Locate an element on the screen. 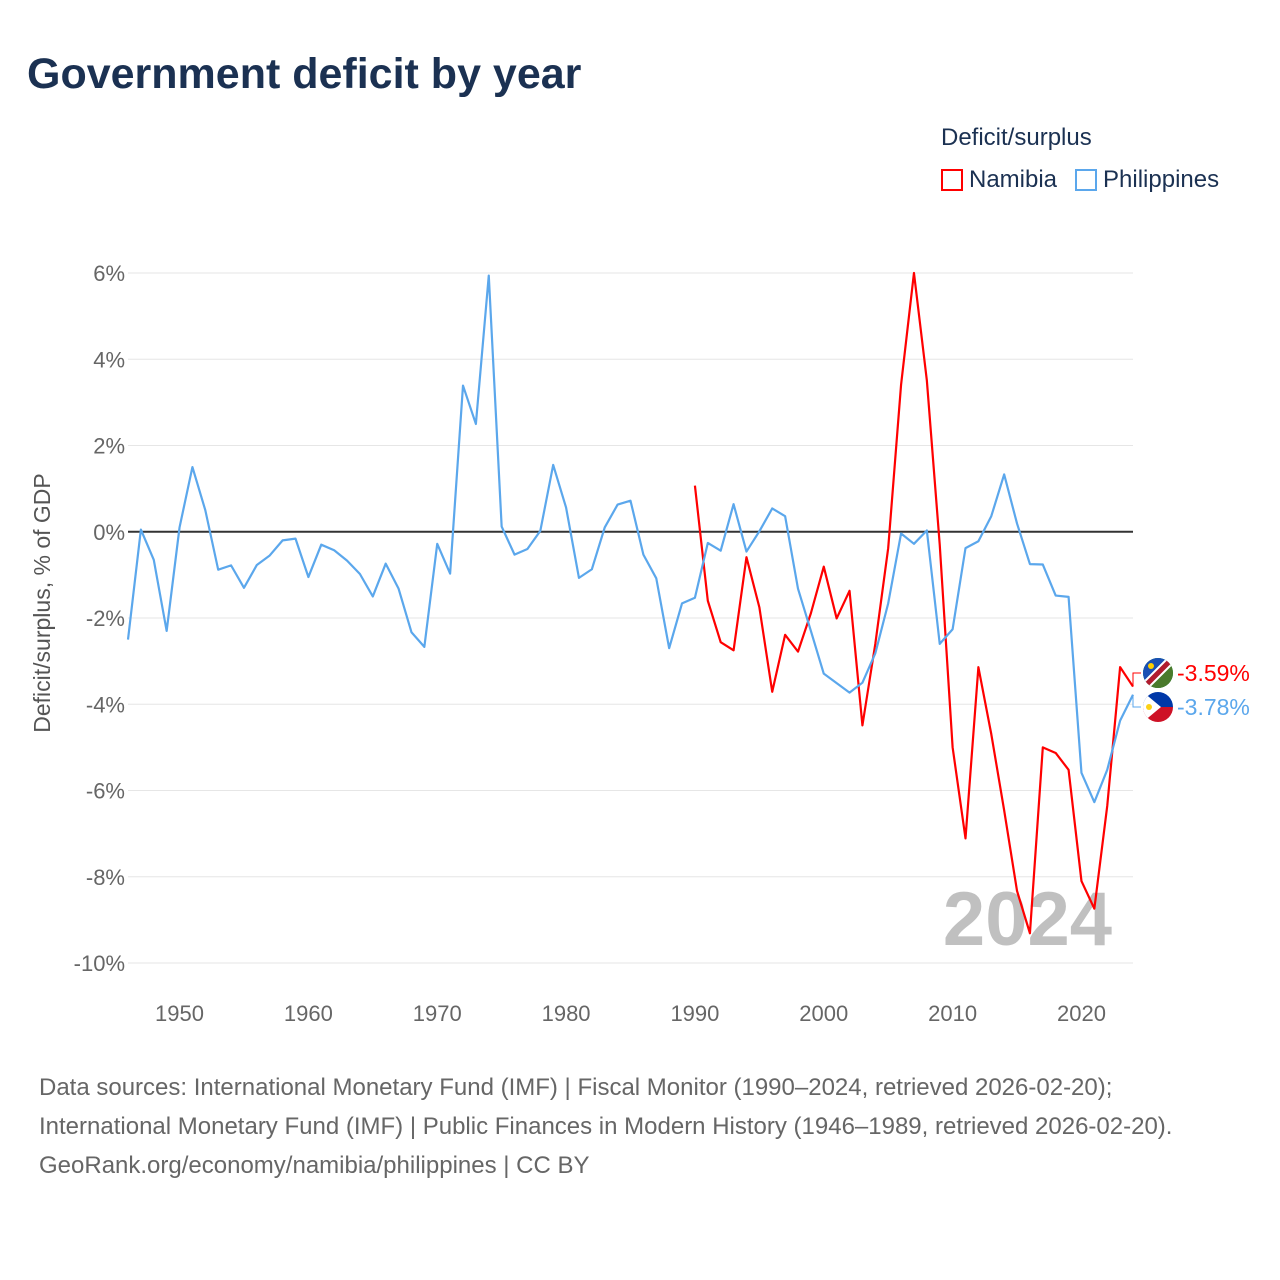 The height and width of the screenshot is (1280, 1280). y-tick-label: 6% is located at coordinates (109, 273).